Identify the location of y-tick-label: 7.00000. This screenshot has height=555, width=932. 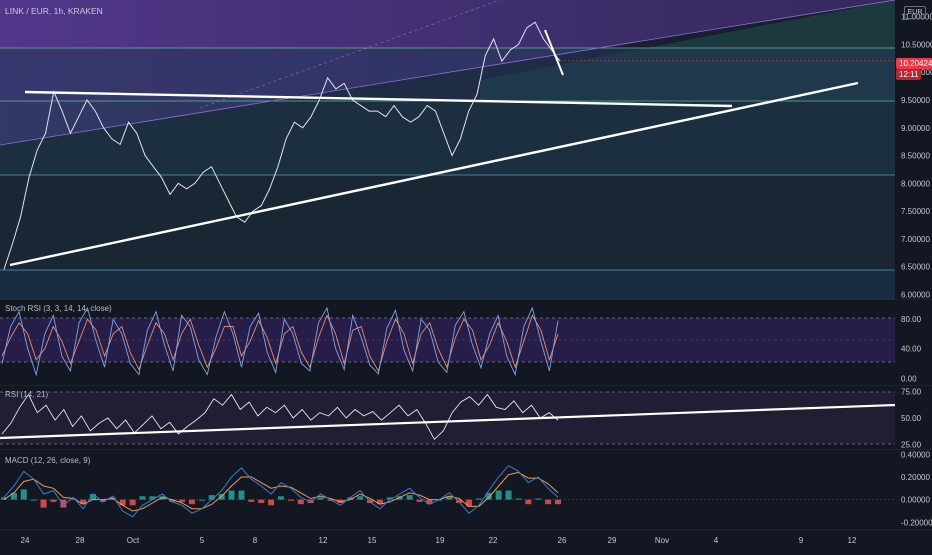
(915, 239).